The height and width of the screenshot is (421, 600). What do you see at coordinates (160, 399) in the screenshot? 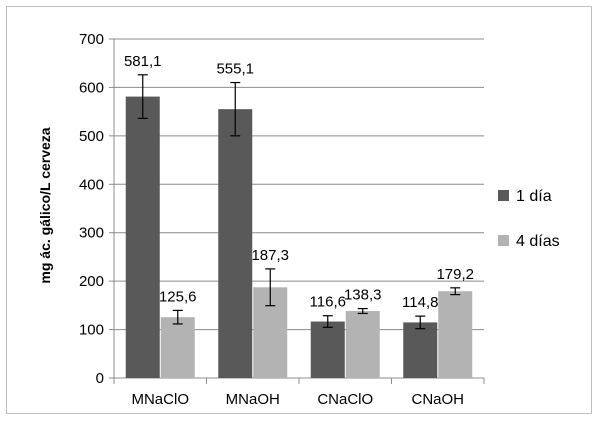
I see `x-tick-label: MNaClO` at bounding box center [160, 399].